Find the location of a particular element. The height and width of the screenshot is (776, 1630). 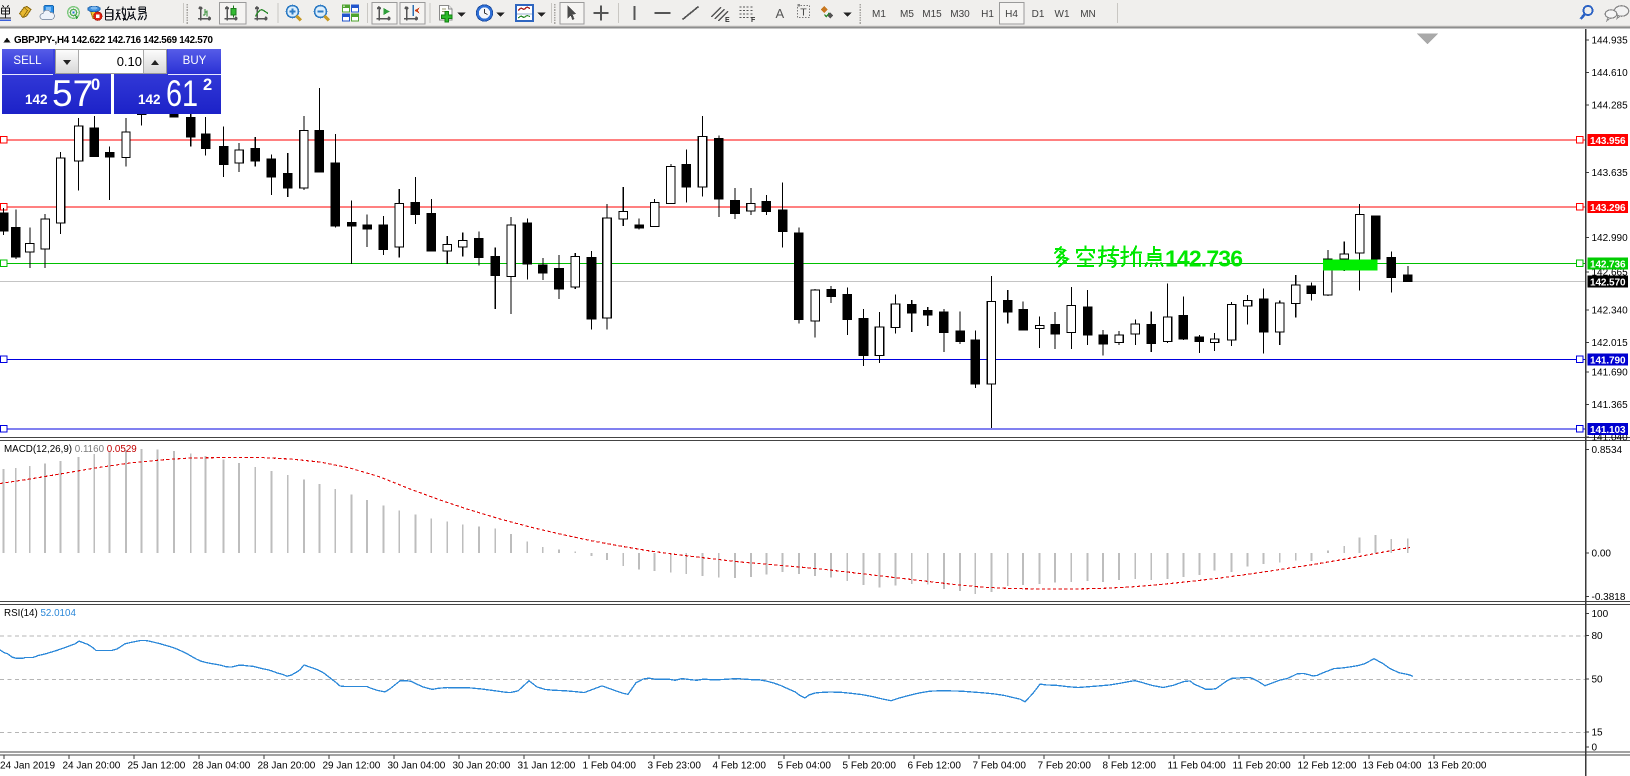

svg-text: 31 Jan 12:00 is located at coordinates (547, 766).